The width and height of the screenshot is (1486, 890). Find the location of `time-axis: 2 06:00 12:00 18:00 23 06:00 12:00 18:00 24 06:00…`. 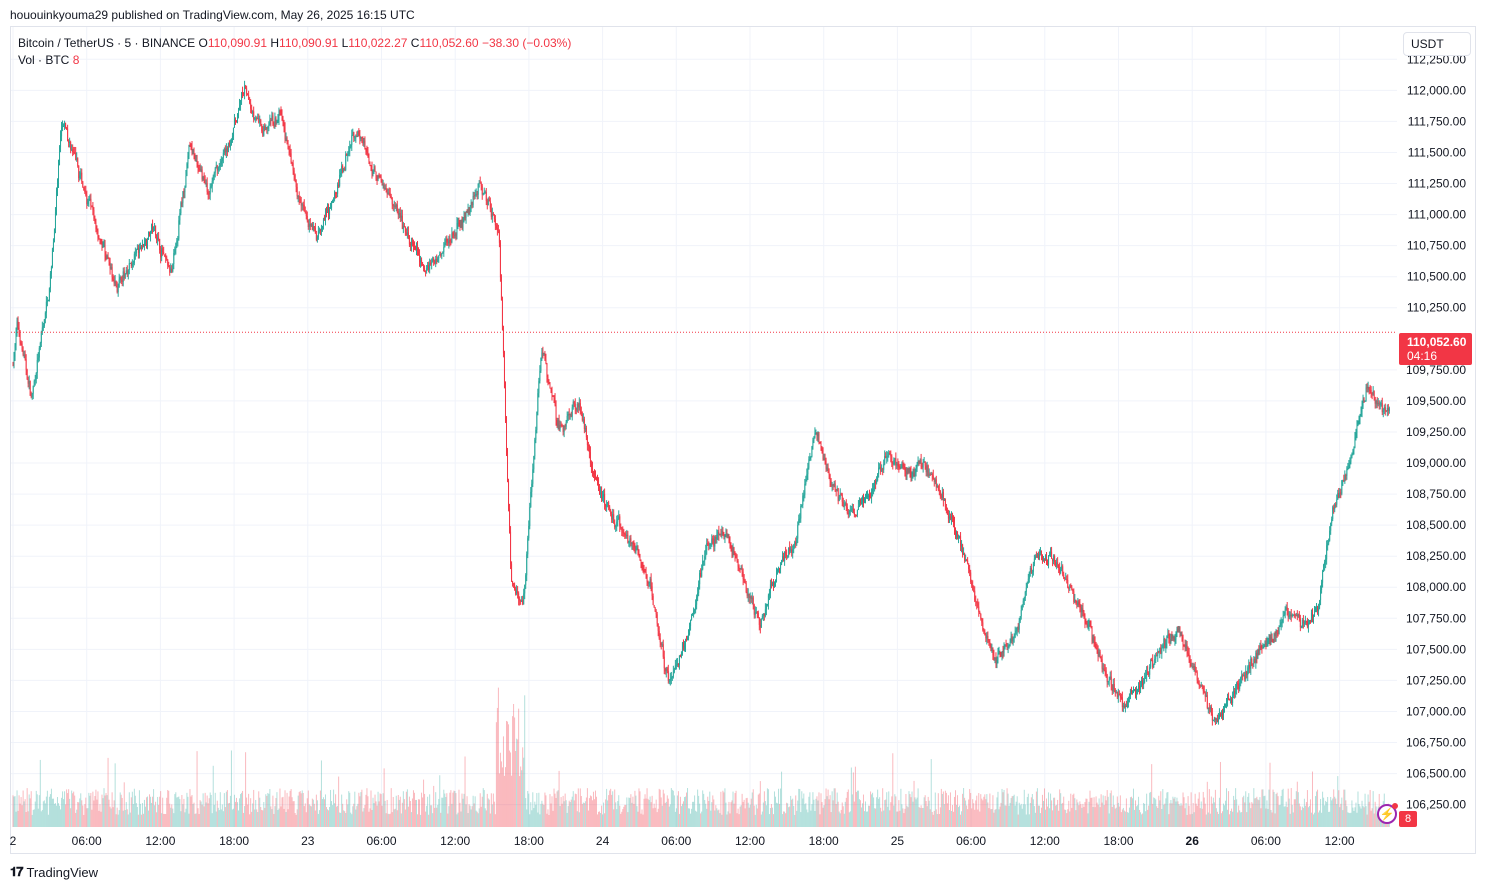

time-axis: 2 06:00 12:00 18:00 23 06:00 12:00 18:00 24 06:00… is located at coordinates (682, 841).